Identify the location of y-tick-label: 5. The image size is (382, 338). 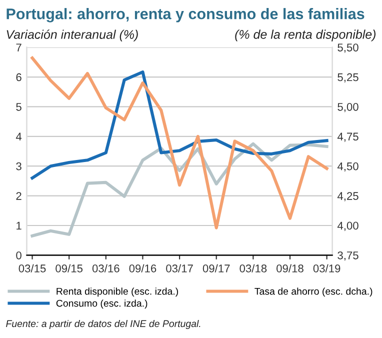
(19, 107).